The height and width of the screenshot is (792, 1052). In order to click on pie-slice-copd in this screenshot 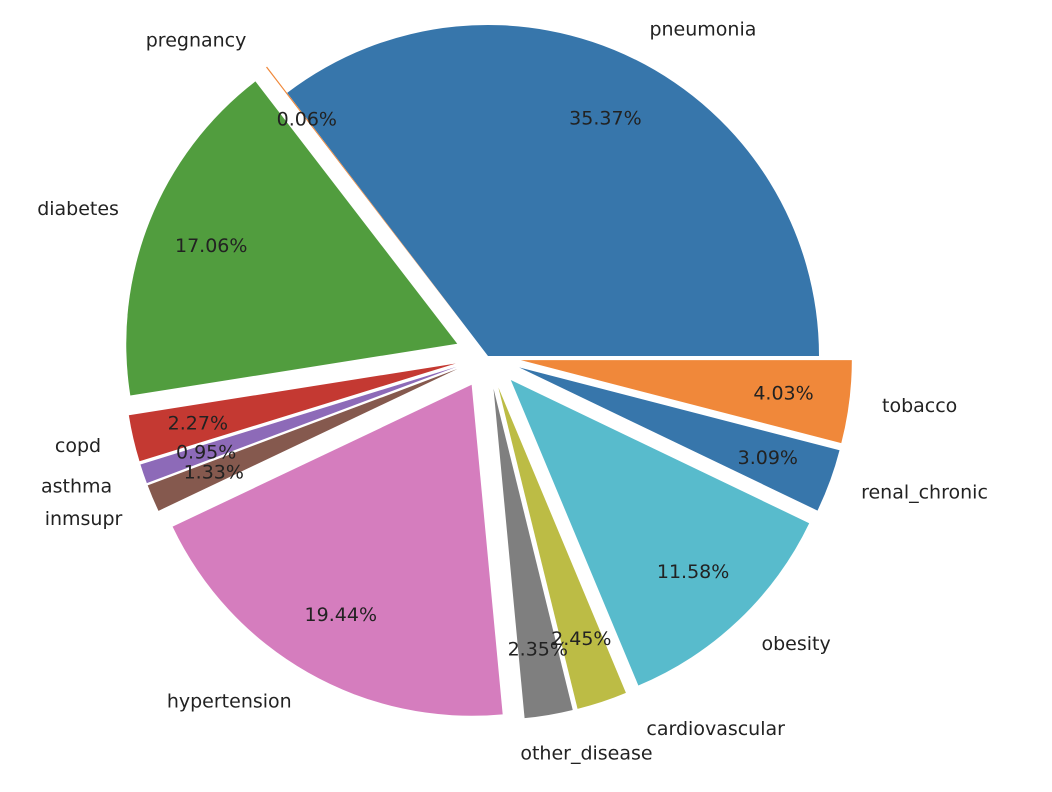, I will do `click(292, 412)`.